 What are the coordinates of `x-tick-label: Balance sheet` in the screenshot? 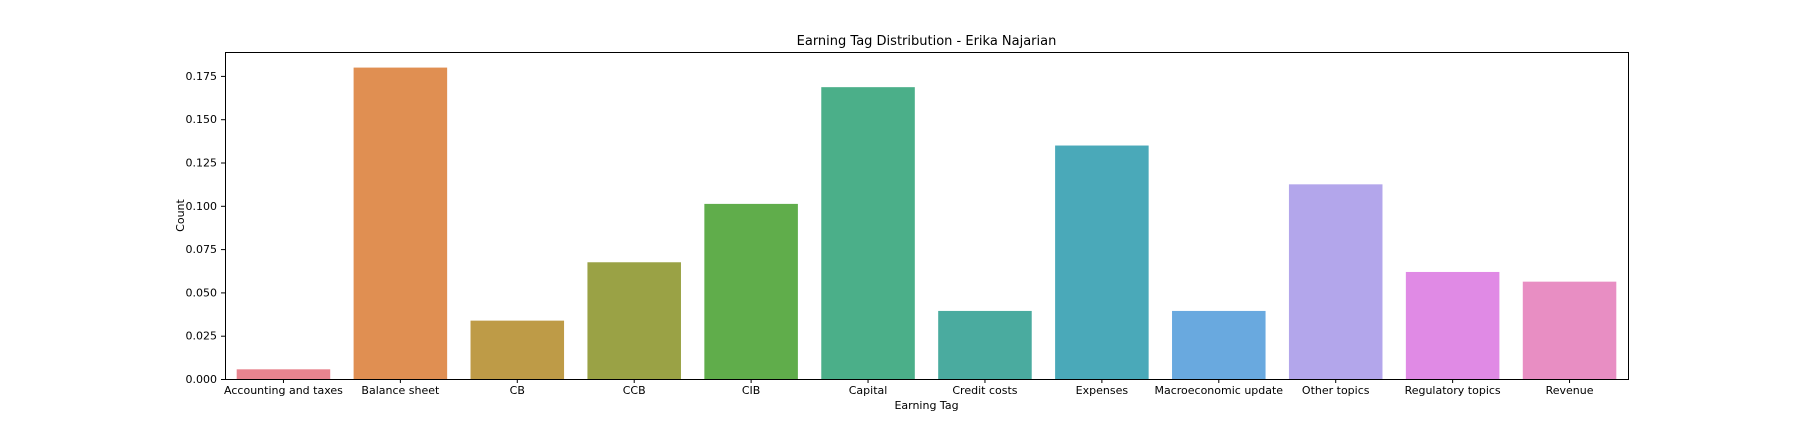 It's located at (400, 390).